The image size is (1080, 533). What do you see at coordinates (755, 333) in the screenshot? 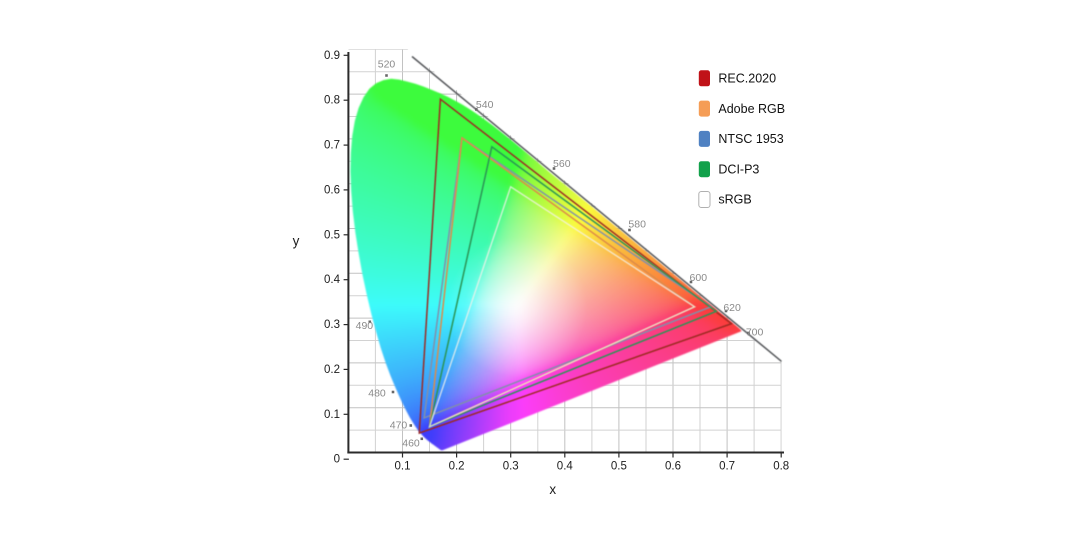
I see `svg-text: 700` at bounding box center [755, 333].